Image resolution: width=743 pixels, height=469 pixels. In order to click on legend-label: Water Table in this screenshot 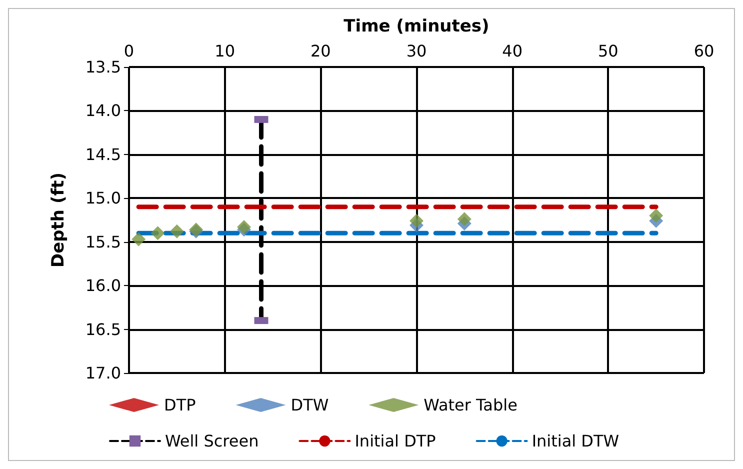, I will do `click(471, 405)`.